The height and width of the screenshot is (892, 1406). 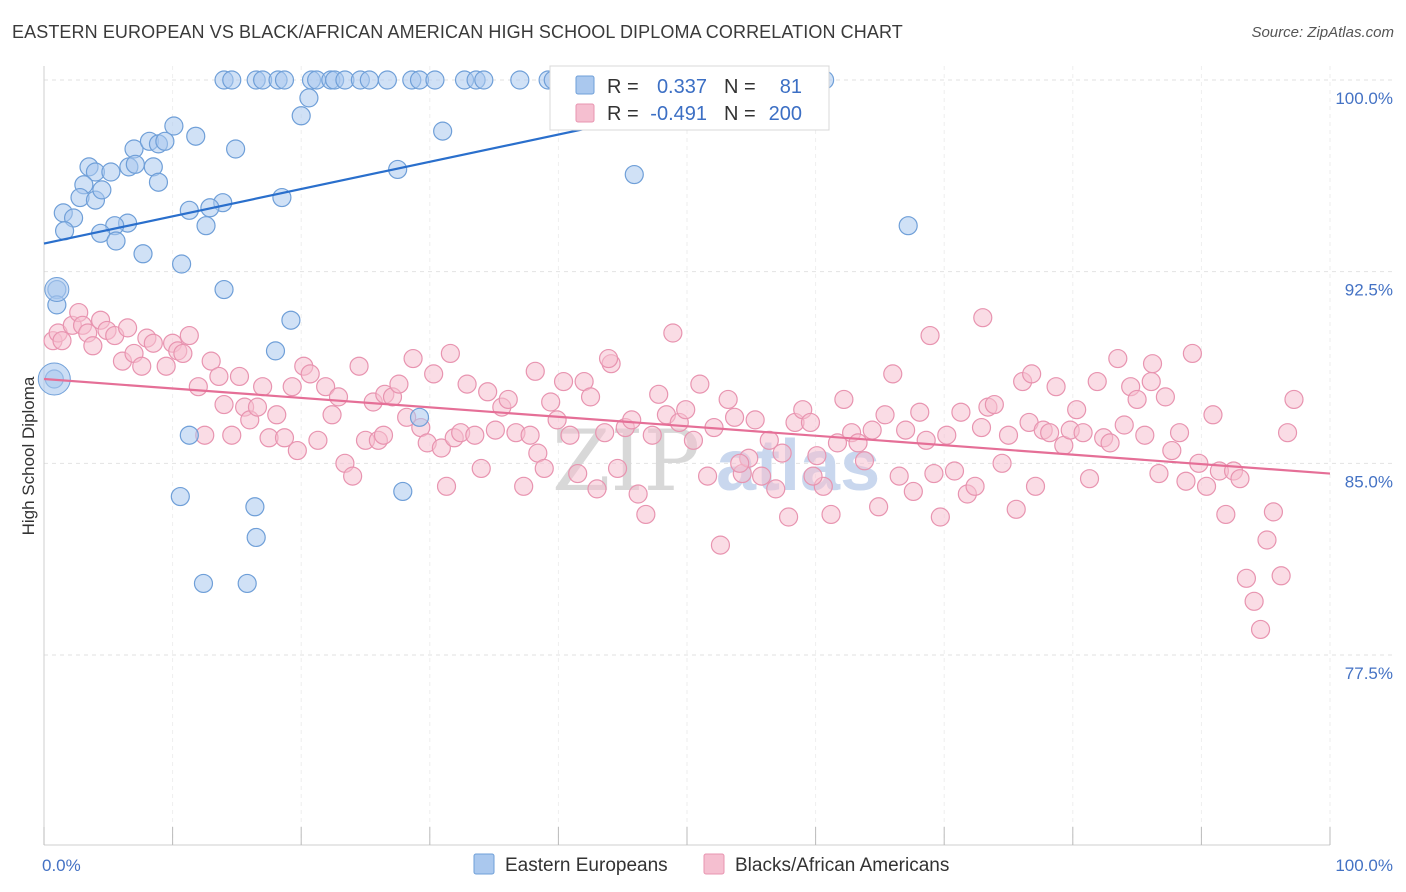 What do you see at coordinates (842, 865) in the screenshot?
I see `legend-bottom-label-pink: Blacks/African Americans` at bounding box center [842, 865].